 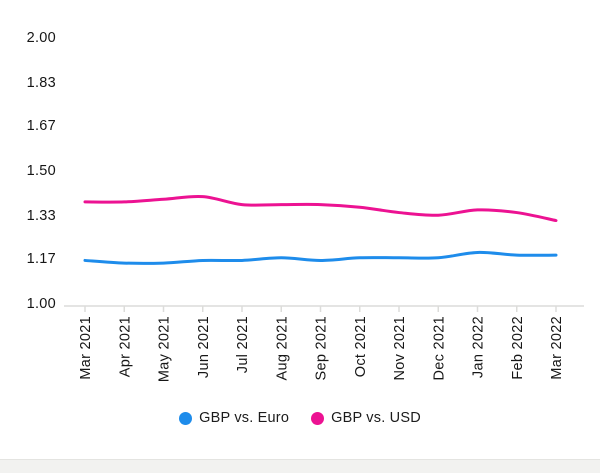 What do you see at coordinates (41, 216) in the screenshot?
I see `y-axis-tick-label: 1.33` at bounding box center [41, 216].